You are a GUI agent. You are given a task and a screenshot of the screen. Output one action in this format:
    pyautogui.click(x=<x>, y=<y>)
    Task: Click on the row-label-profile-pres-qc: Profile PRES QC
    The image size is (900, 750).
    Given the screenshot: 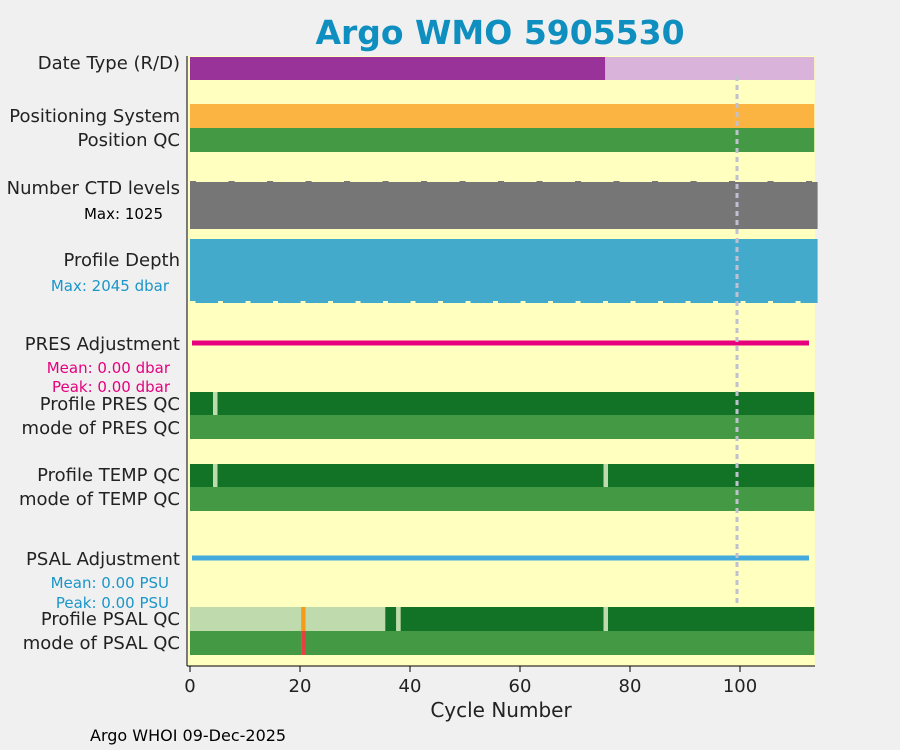 What is the action you would take?
    pyautogui.click(x=110, y=404)
    